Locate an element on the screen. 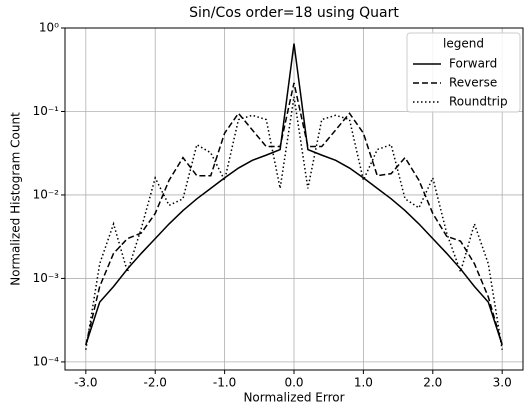 This screenshot has width=530, height=415. x-tick-label: -1.0 is located at coordinates (224, 383).